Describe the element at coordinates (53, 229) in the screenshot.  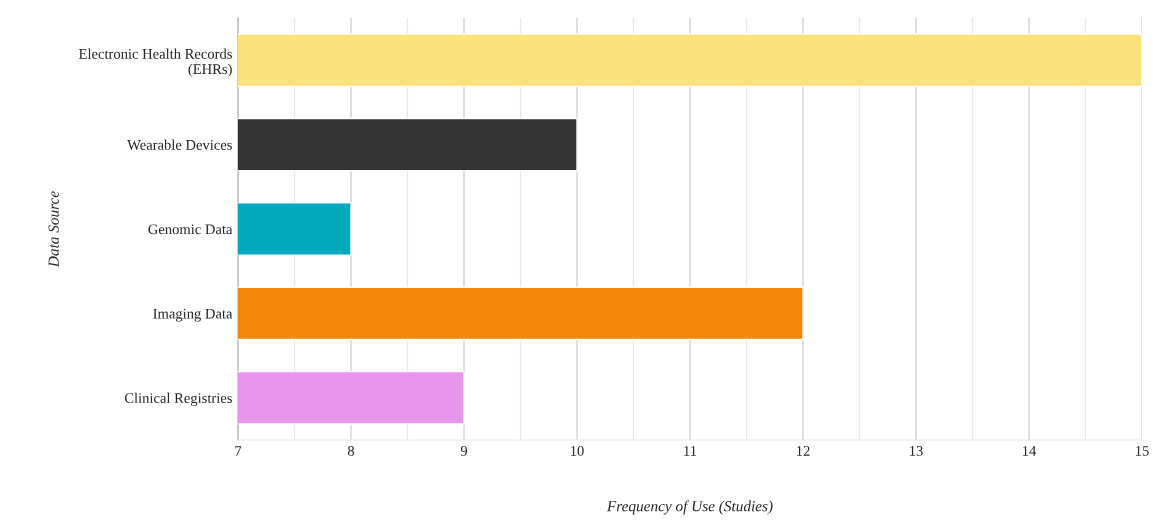
I see `y-axis-title: Data Source` at that location.